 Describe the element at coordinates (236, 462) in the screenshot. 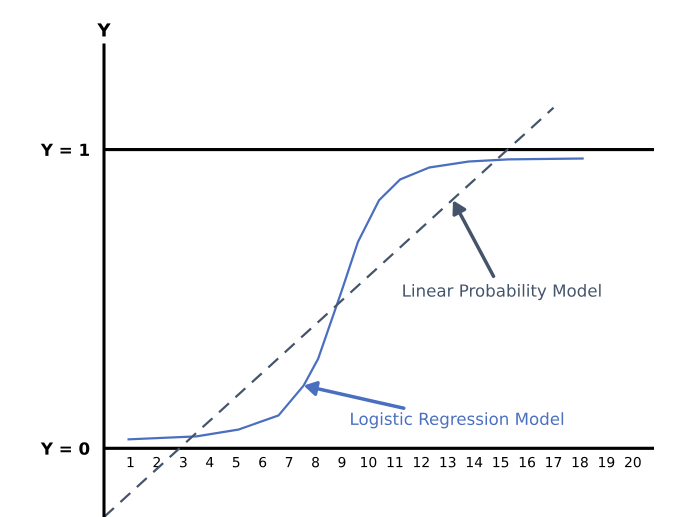

I see `x-tick-label: 5` at that location.